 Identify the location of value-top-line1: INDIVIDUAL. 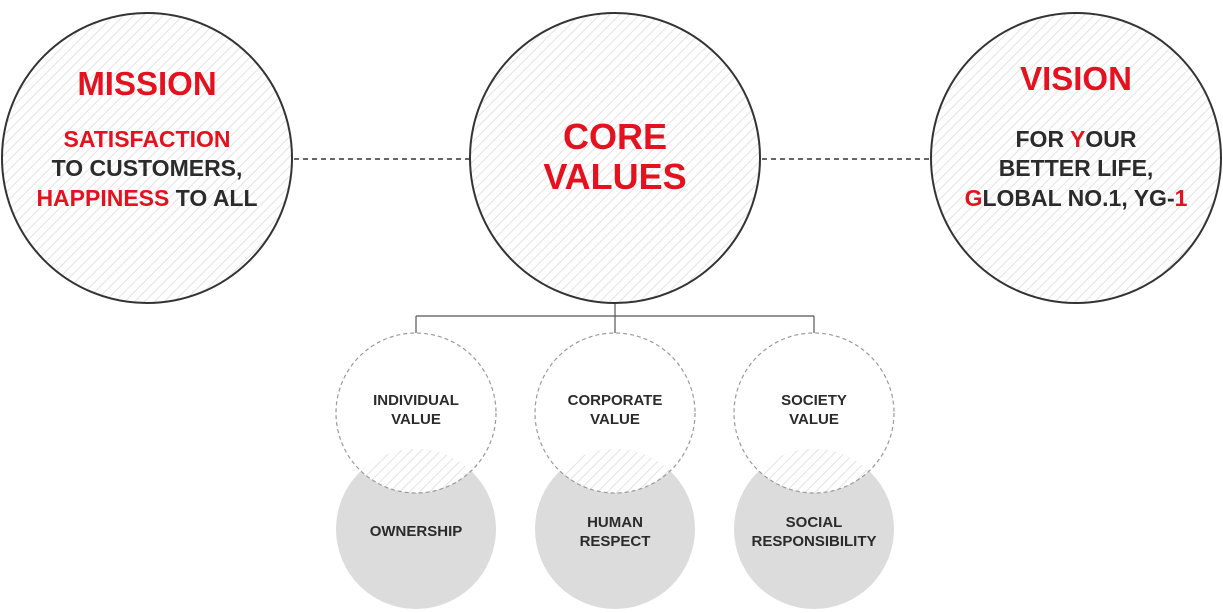
(416, 400).